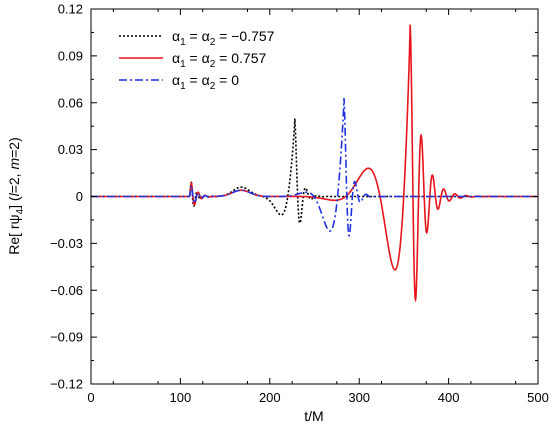 Image resolution: width=554 pixels, height=437 pixels. I want to click on y-tick-label: −0.06, so click(66, 290).